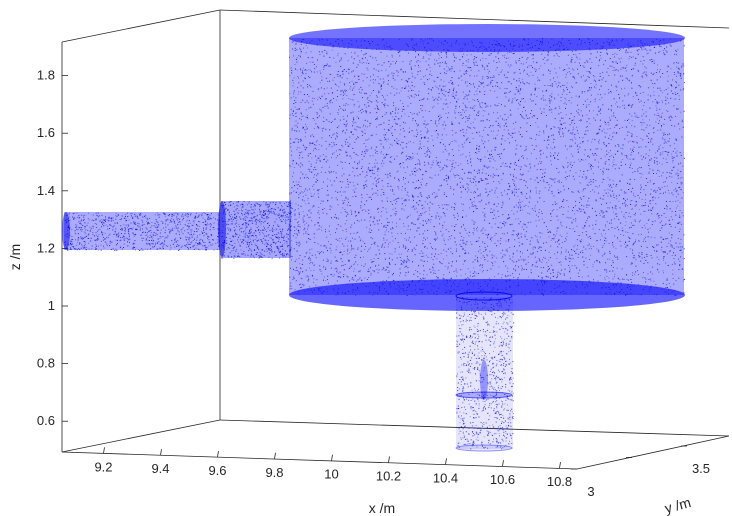 Image resolution: width=732 pixels, height=516 pixels. Describe the element at coordinates (484, 296) in the screenshot. I see `outlet-pipe-top` at that location.